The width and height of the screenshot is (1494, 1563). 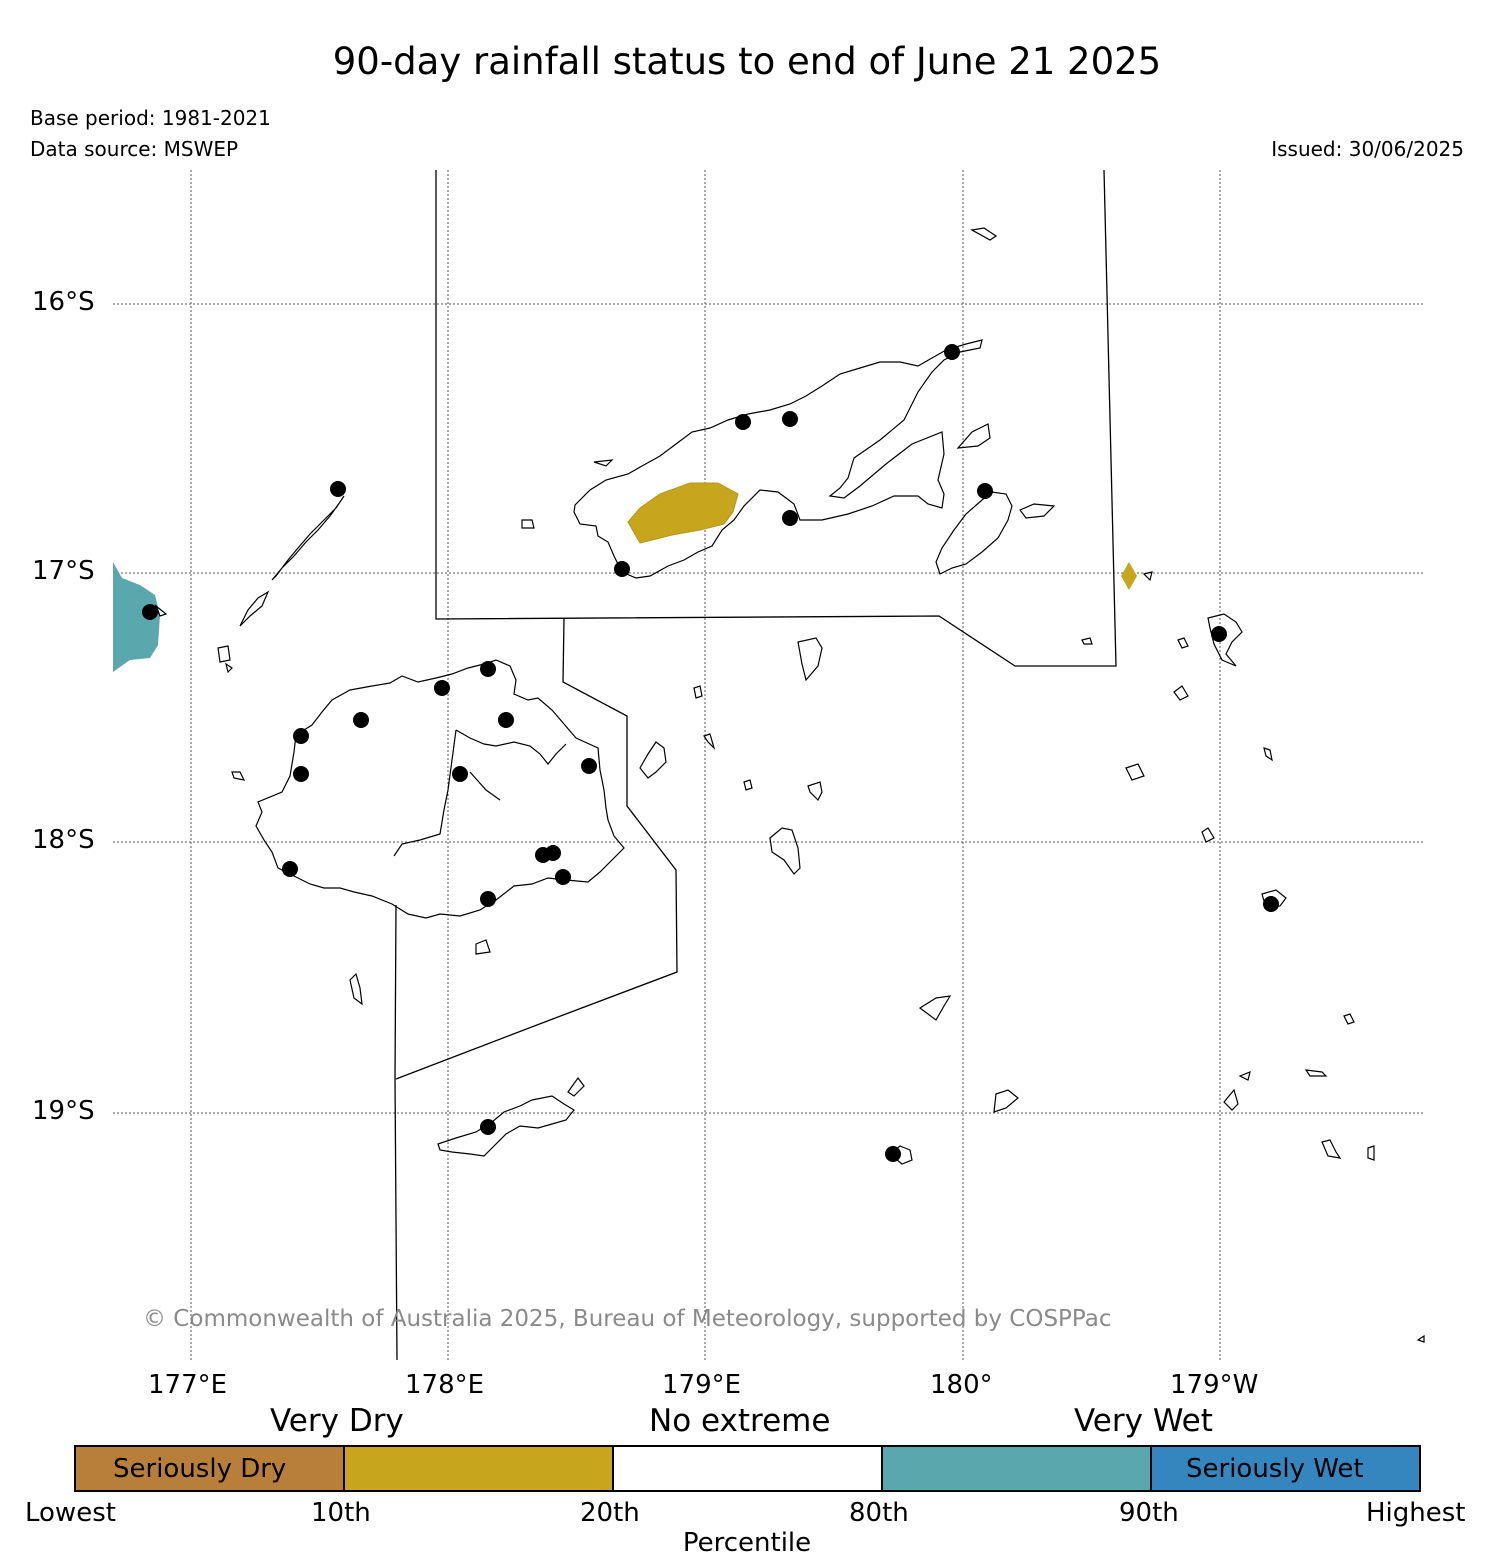 What do you see at coordinates (974, 533) in the screenshot?
I see `taveuni-coast` at bounding box center [974, 533].